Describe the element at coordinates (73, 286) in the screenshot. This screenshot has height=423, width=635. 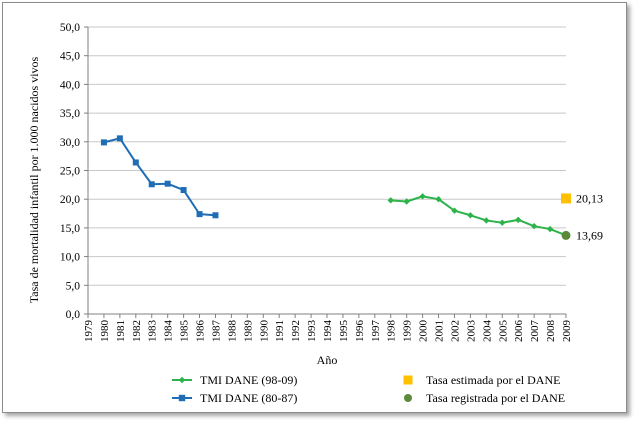
I see `y-tick-label: 5,0` at that location.